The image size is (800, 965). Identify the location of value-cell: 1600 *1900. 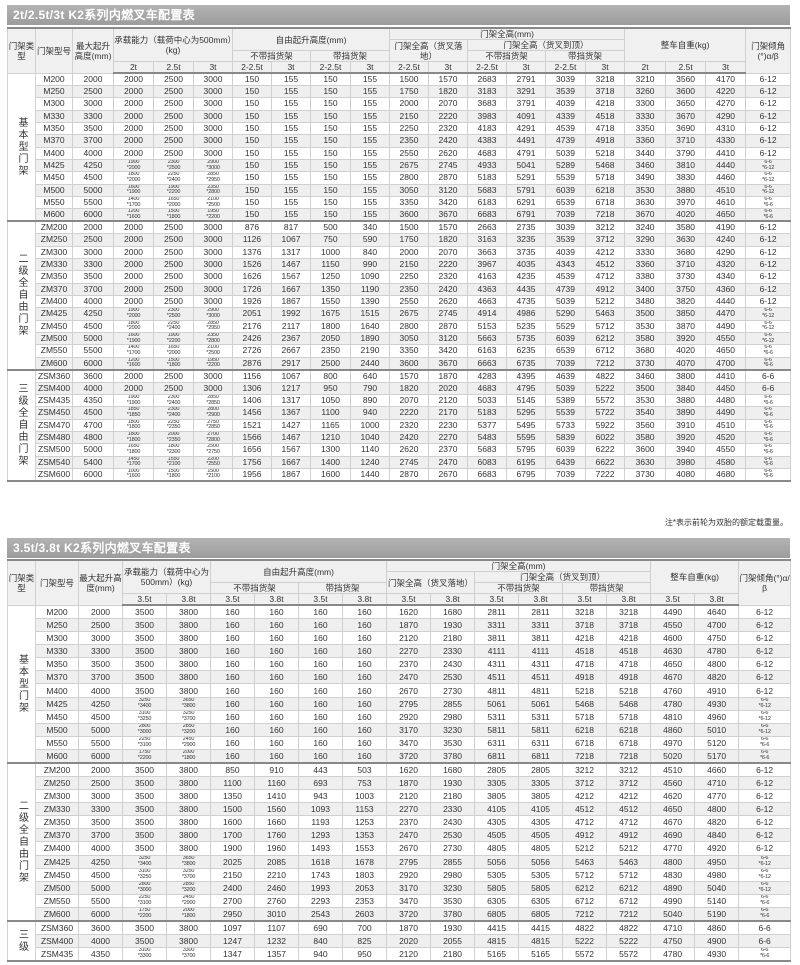
(133, 338).